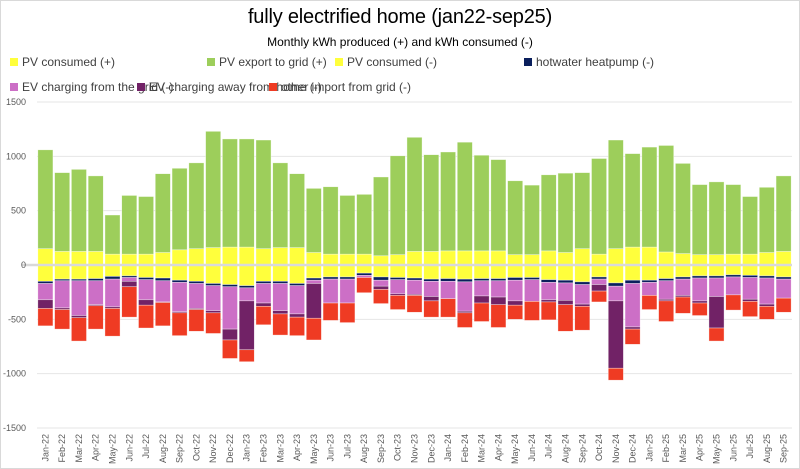  What do you see at coordinates (415, 448) in the screenshot?
I see `x-tick-label: Nov-23` at bounding box center [415, 448].